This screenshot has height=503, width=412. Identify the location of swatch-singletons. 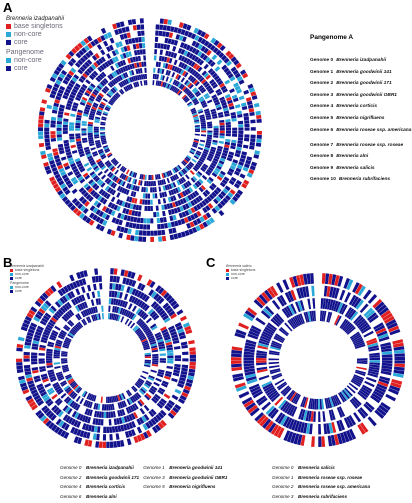
(11, 270).